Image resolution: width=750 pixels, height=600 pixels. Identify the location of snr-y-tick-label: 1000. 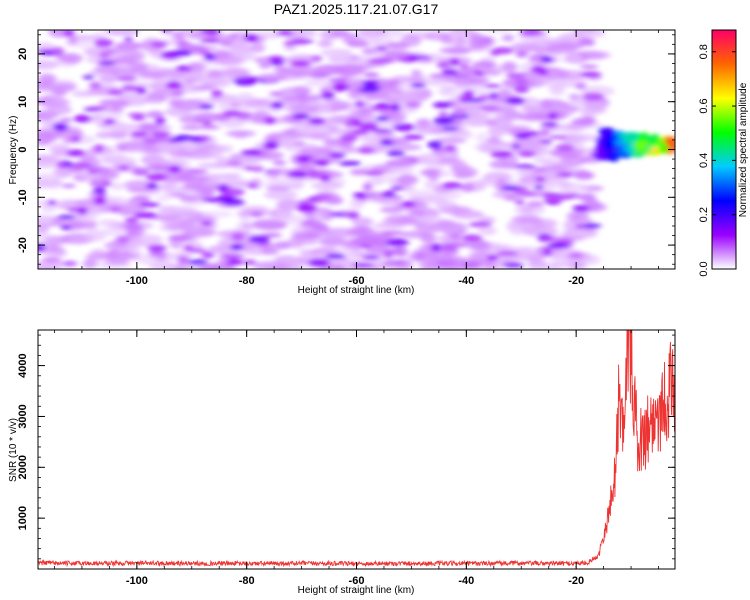
(23, 518).